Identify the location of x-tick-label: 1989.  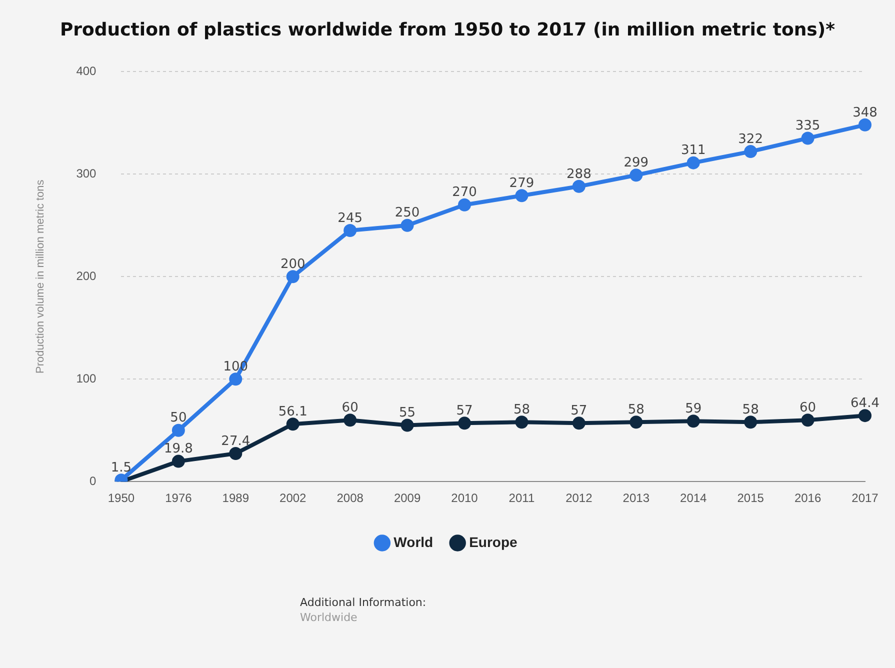
(236, 498).